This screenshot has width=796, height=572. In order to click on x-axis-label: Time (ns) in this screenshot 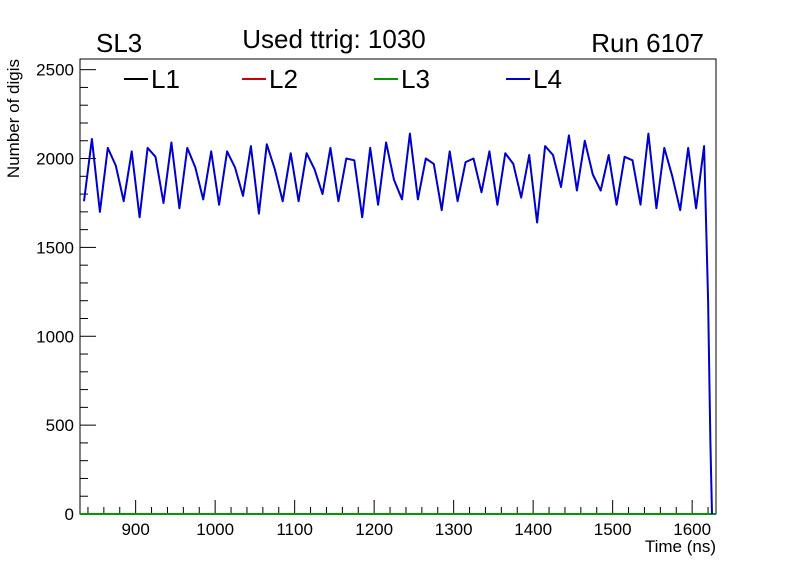, I will do `click(680, 546)`.